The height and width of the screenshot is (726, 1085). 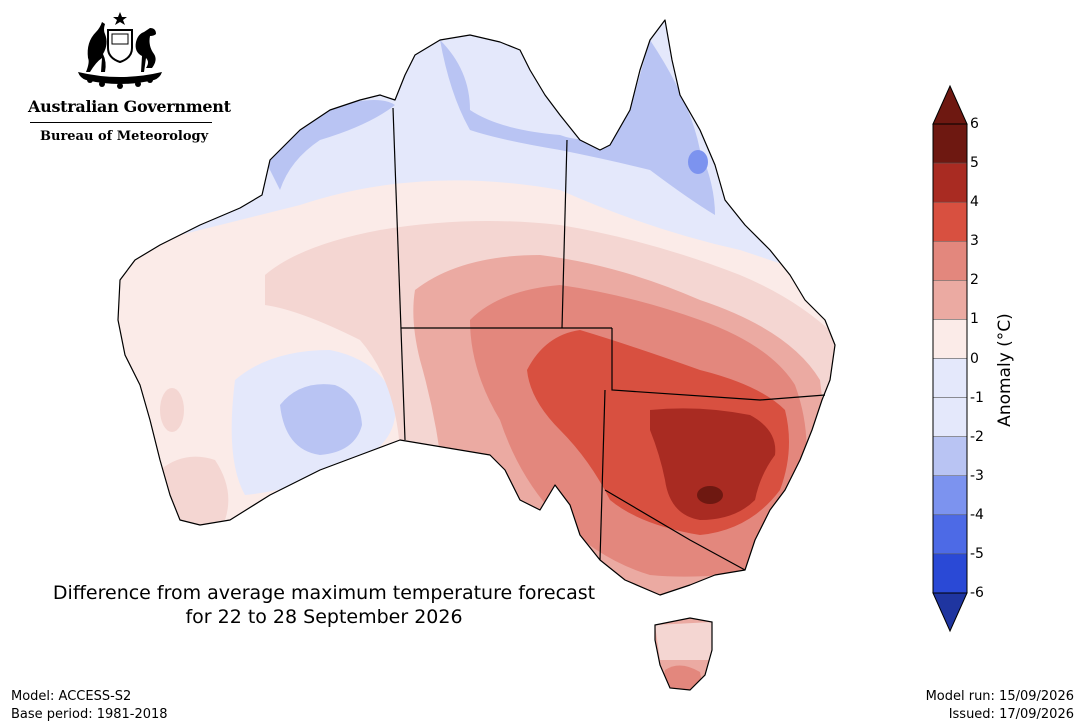 What do you see at coordinates (1005, 370) in the screenshot?
I see `colorbar-label: Anomaly (°C)` at bounding box center [1005, 370].